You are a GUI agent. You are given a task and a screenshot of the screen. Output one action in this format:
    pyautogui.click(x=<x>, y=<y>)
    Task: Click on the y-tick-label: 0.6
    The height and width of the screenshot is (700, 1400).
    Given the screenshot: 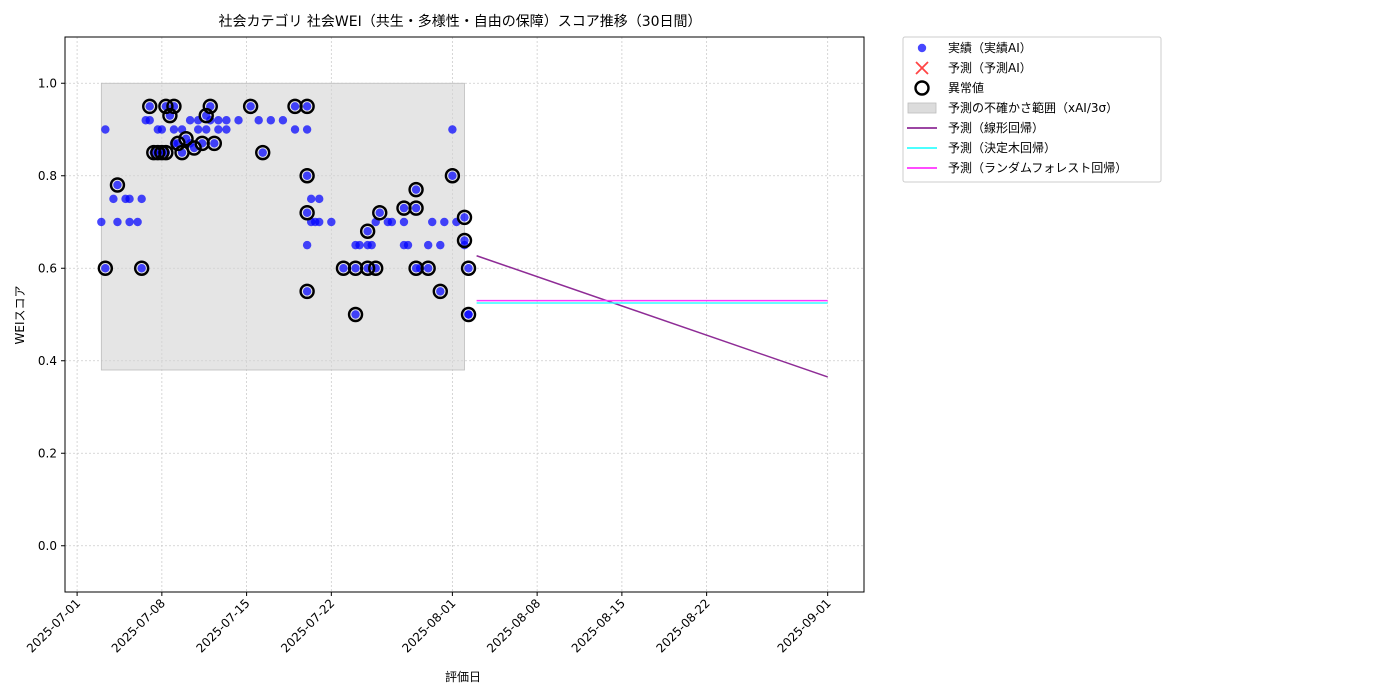 What is the action you would take?
    pyautogui.click(x=47, y=268)
    